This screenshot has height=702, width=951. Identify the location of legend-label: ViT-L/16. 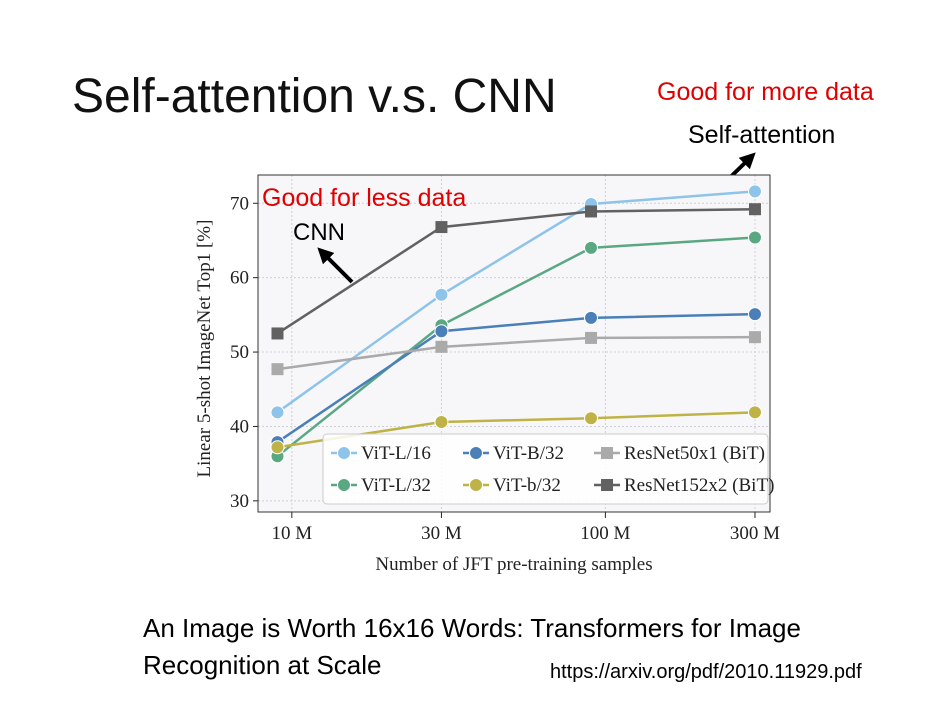
(396, 453).